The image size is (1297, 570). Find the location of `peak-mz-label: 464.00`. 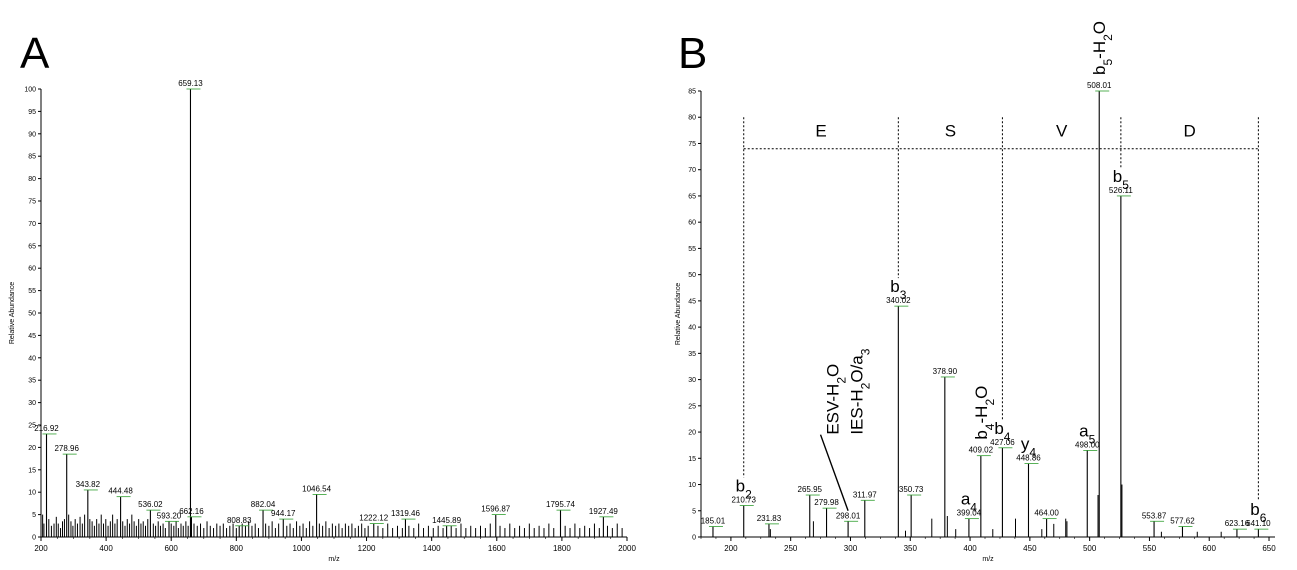

peak-mz-label: 464.00 is located at coordinates (1046, 513).